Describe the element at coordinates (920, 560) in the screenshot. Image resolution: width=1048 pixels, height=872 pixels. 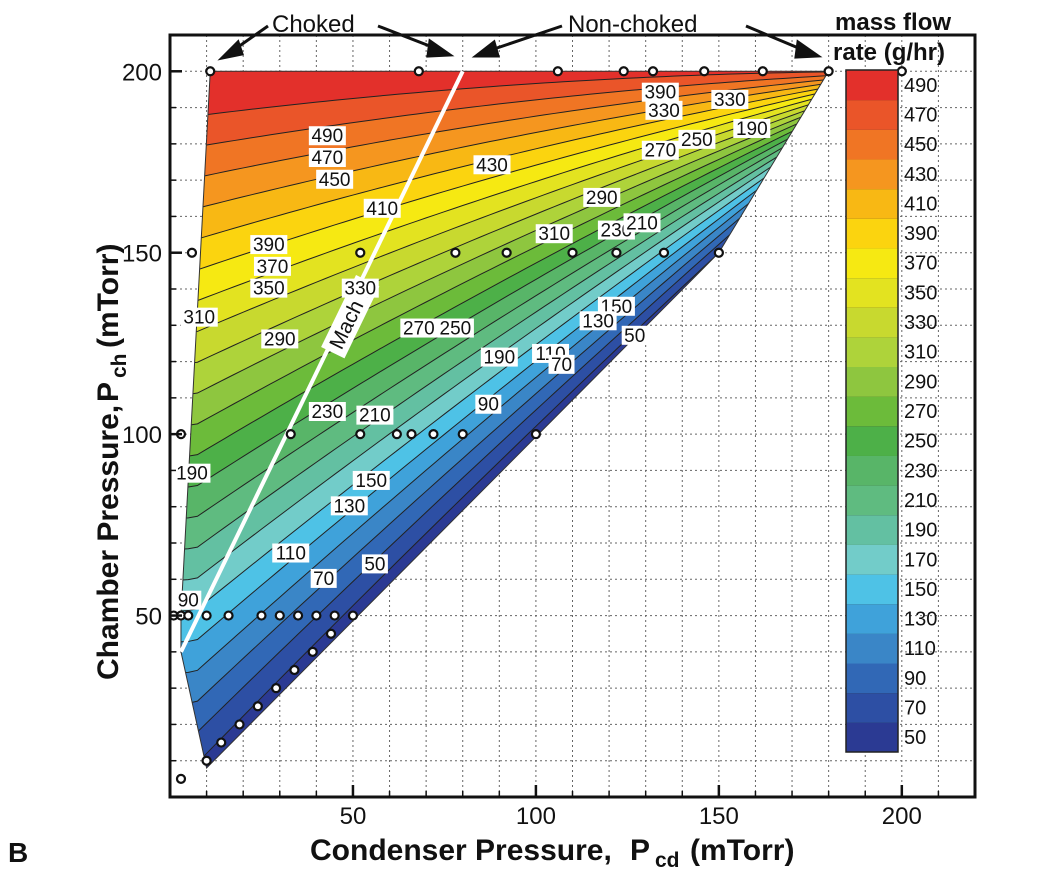
I see `colorbar-label: 170` at that location.